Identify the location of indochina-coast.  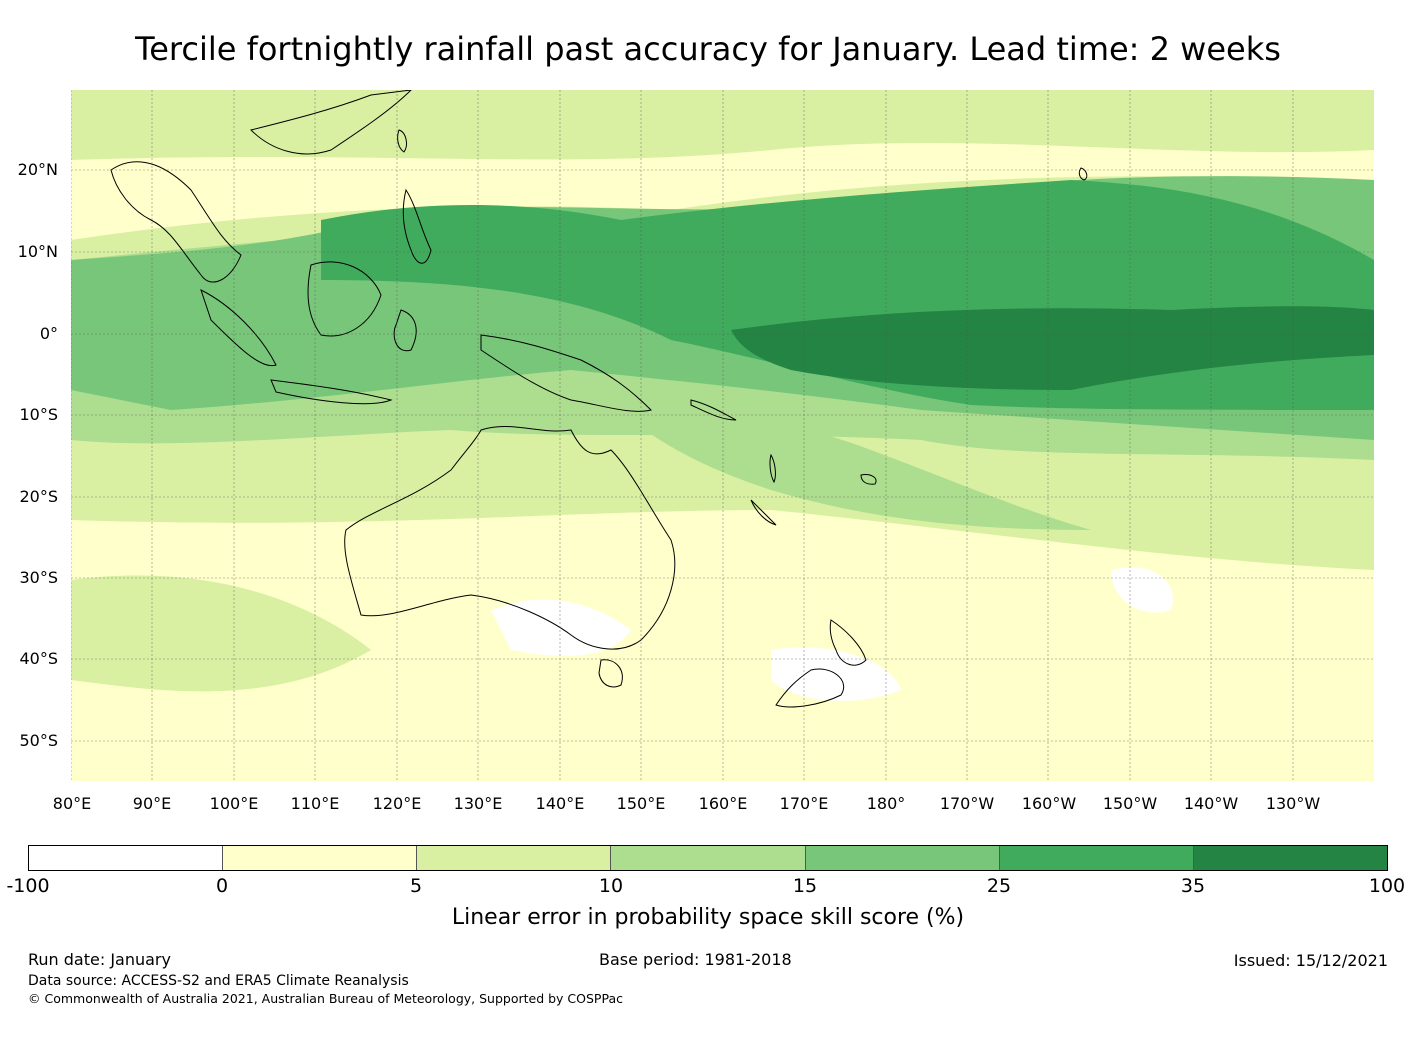
(176, 222).